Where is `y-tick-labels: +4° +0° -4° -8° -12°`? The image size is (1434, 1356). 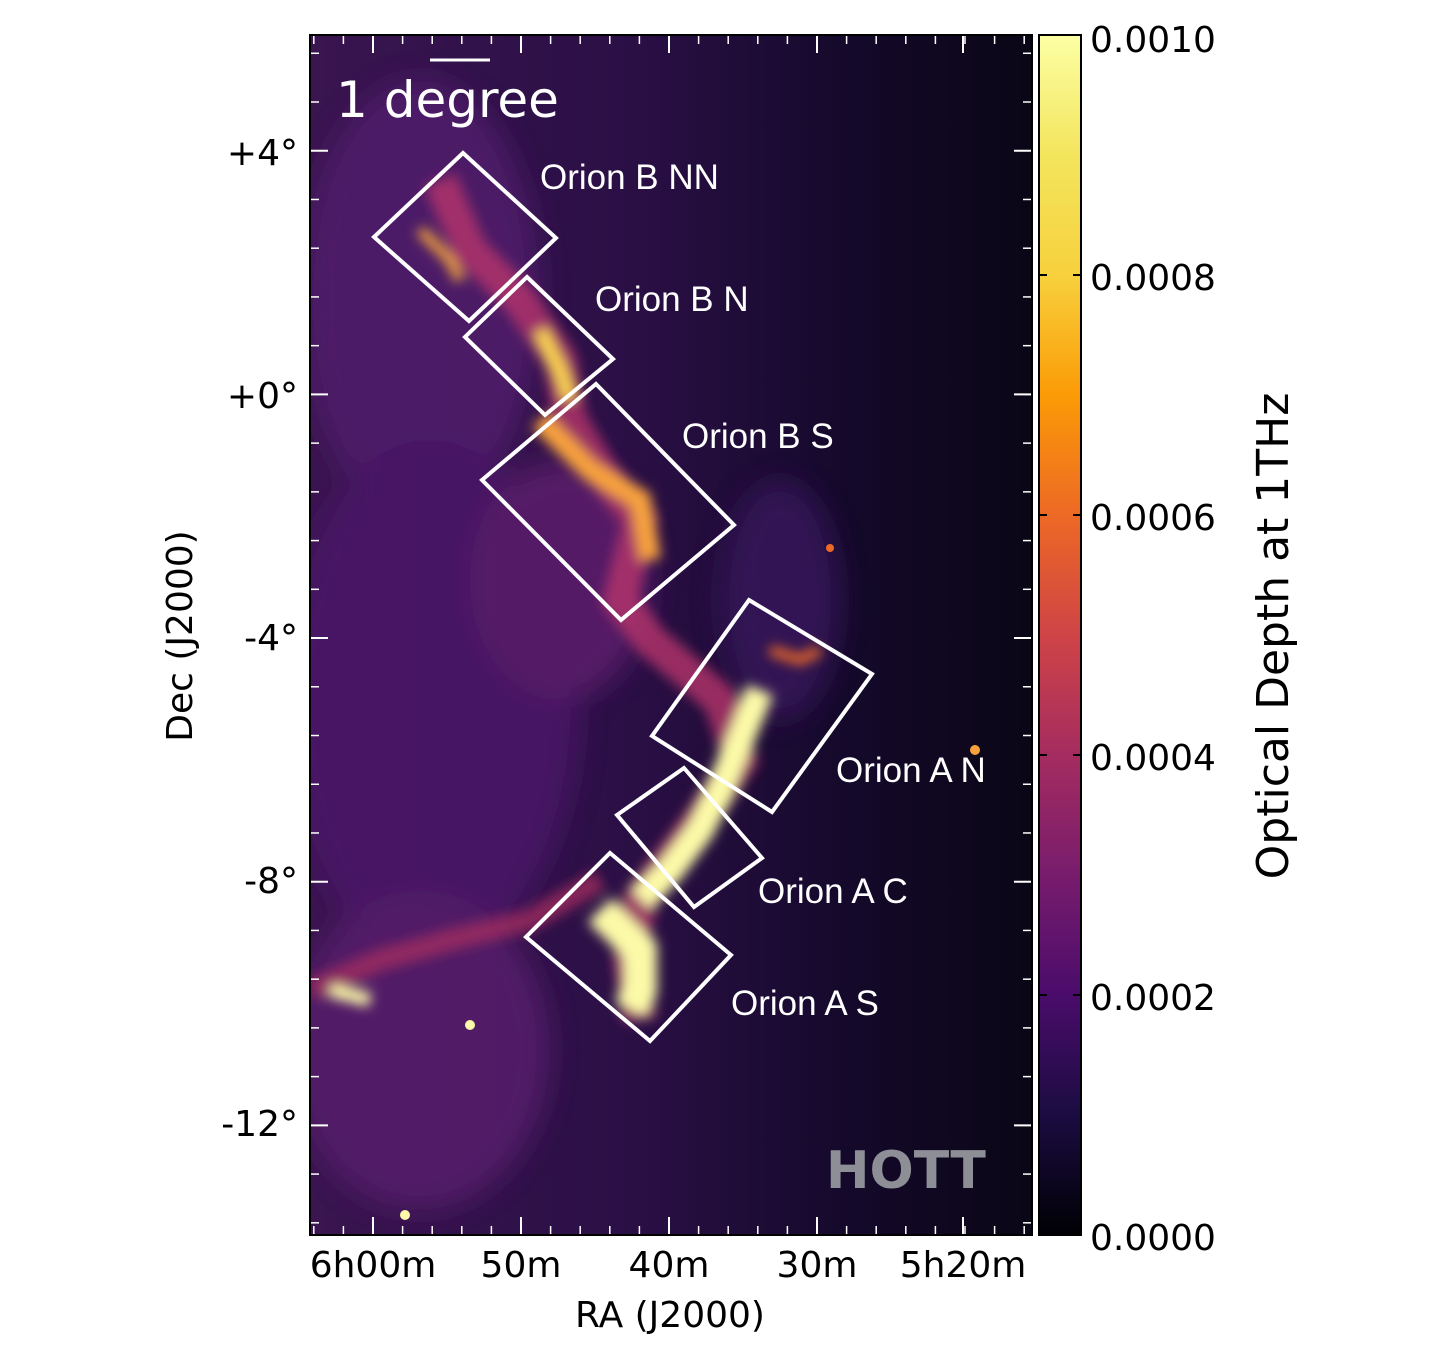 y-tick-labels: +4° +0° -4° -8° -12° is located at coordinates (259, 639).